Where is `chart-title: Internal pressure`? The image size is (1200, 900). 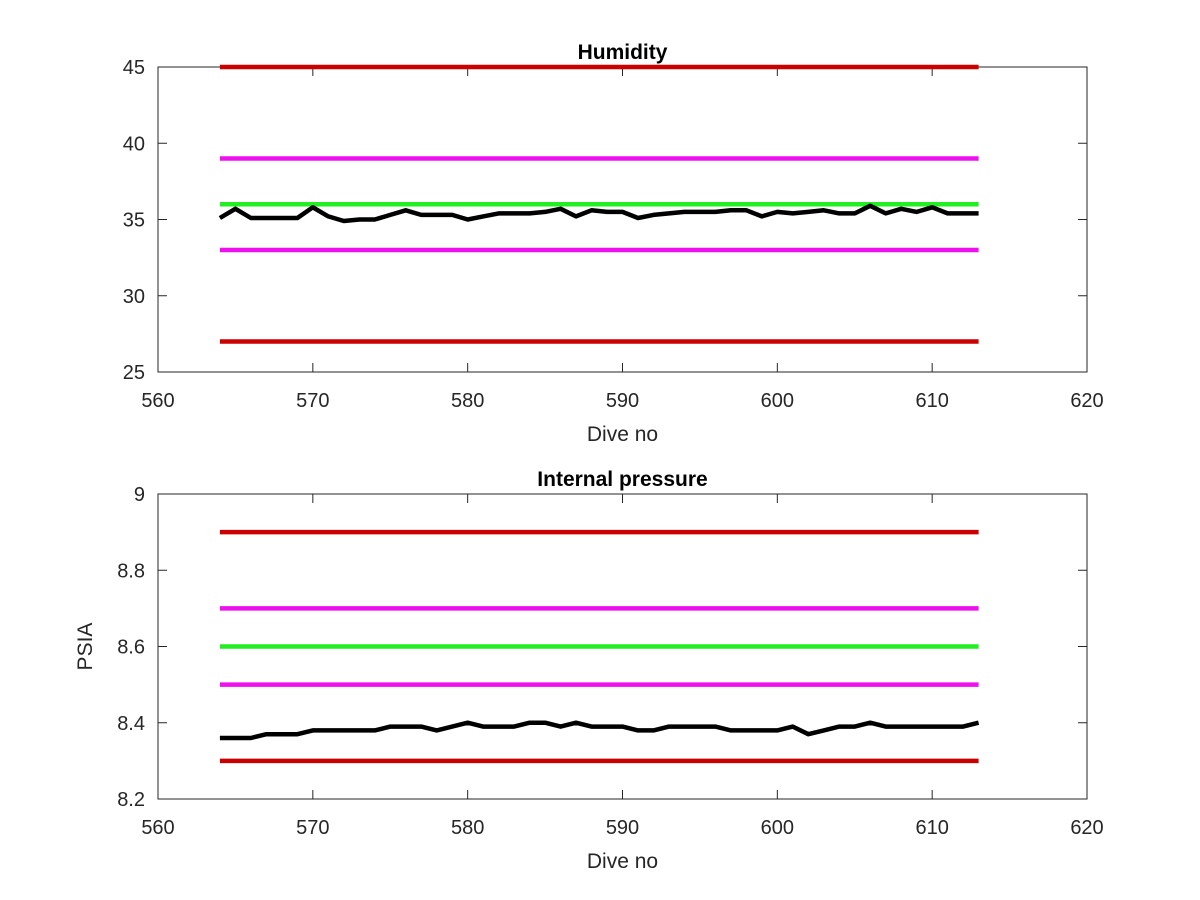
chart-title: Internal pressure is located at coordinates (622, 479).